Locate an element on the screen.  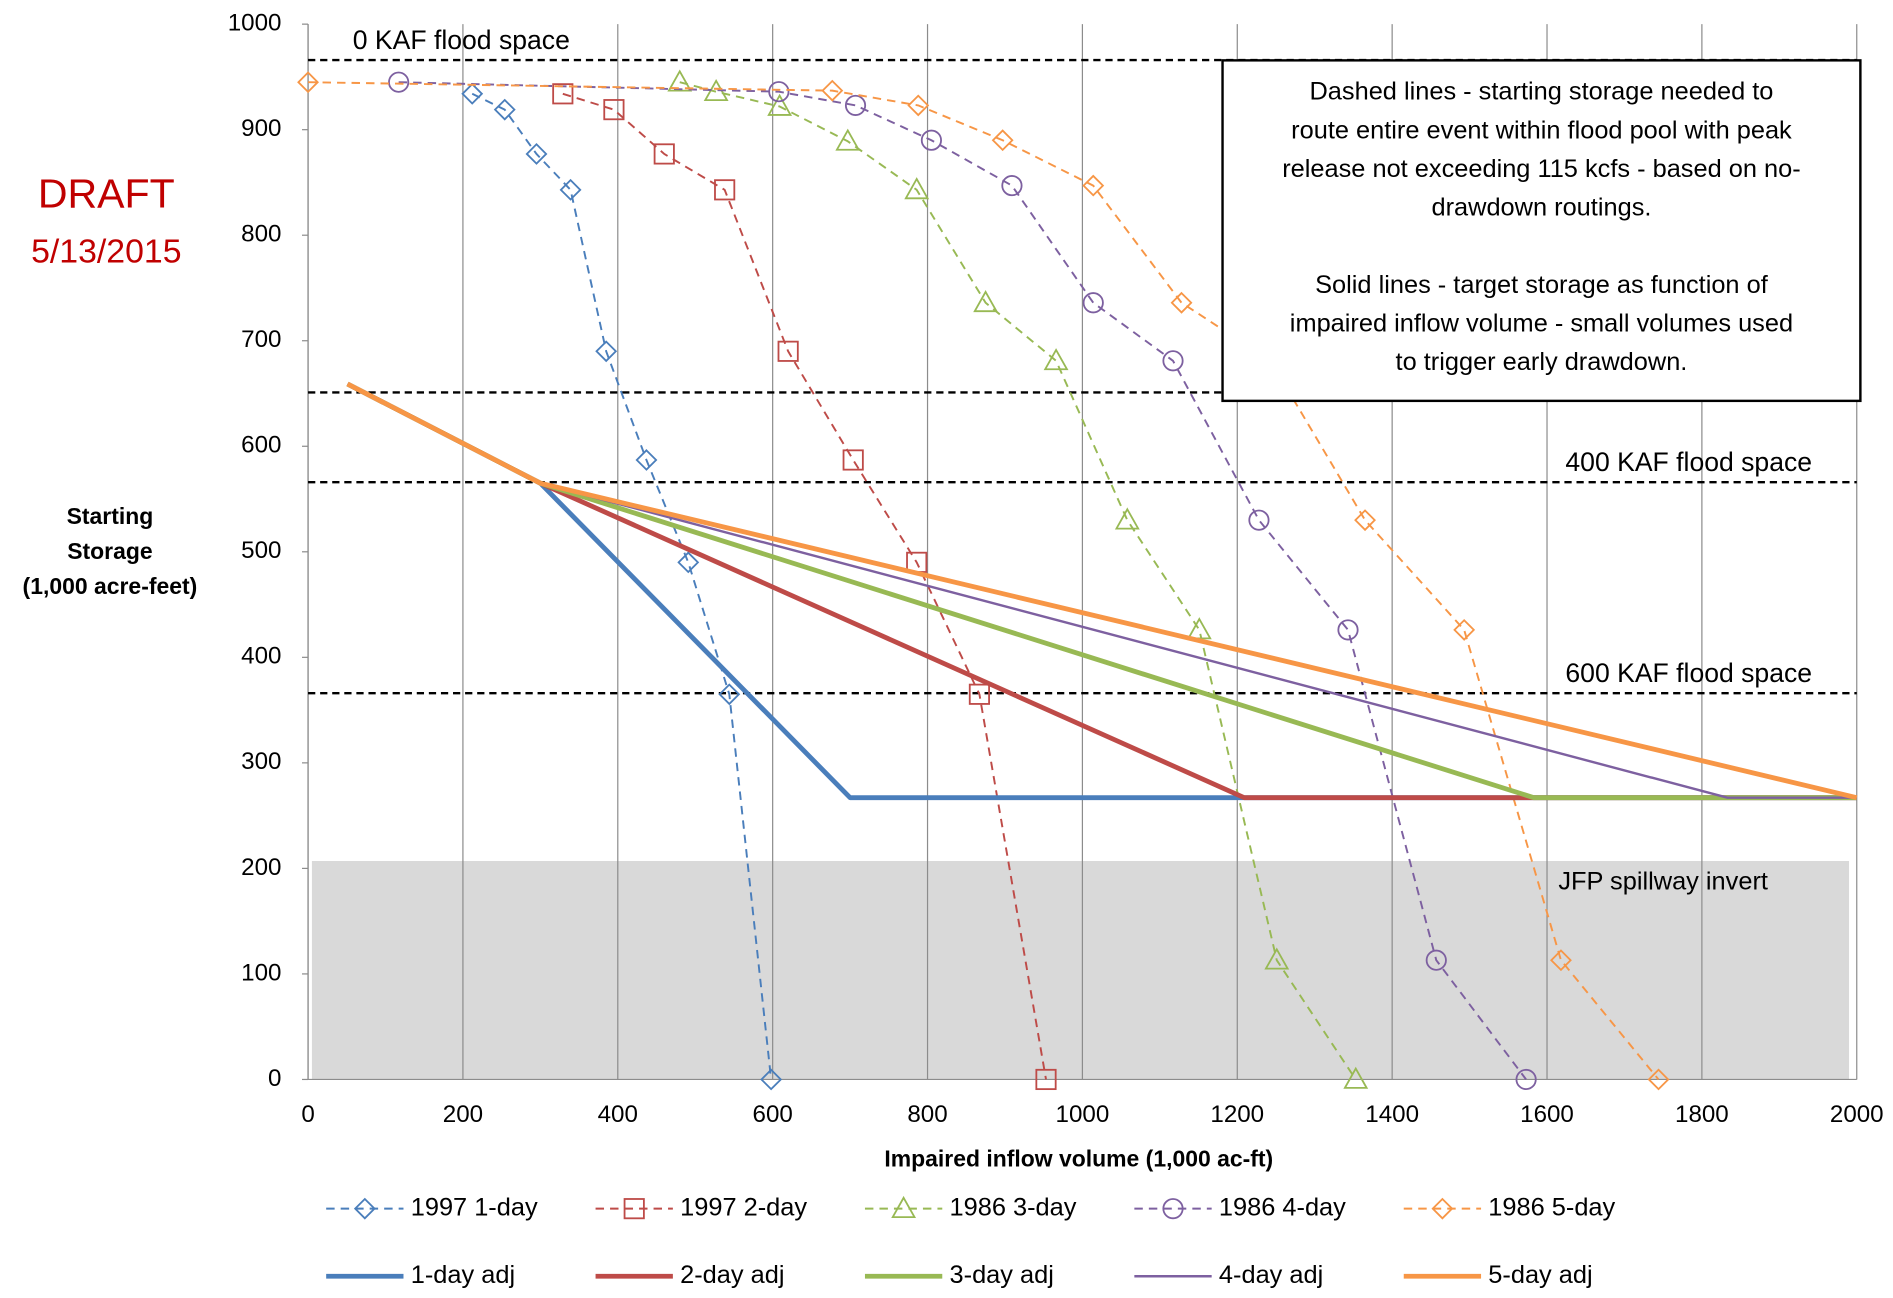
x-tick-label: 1400 is located at coordinates (1392, 1114).